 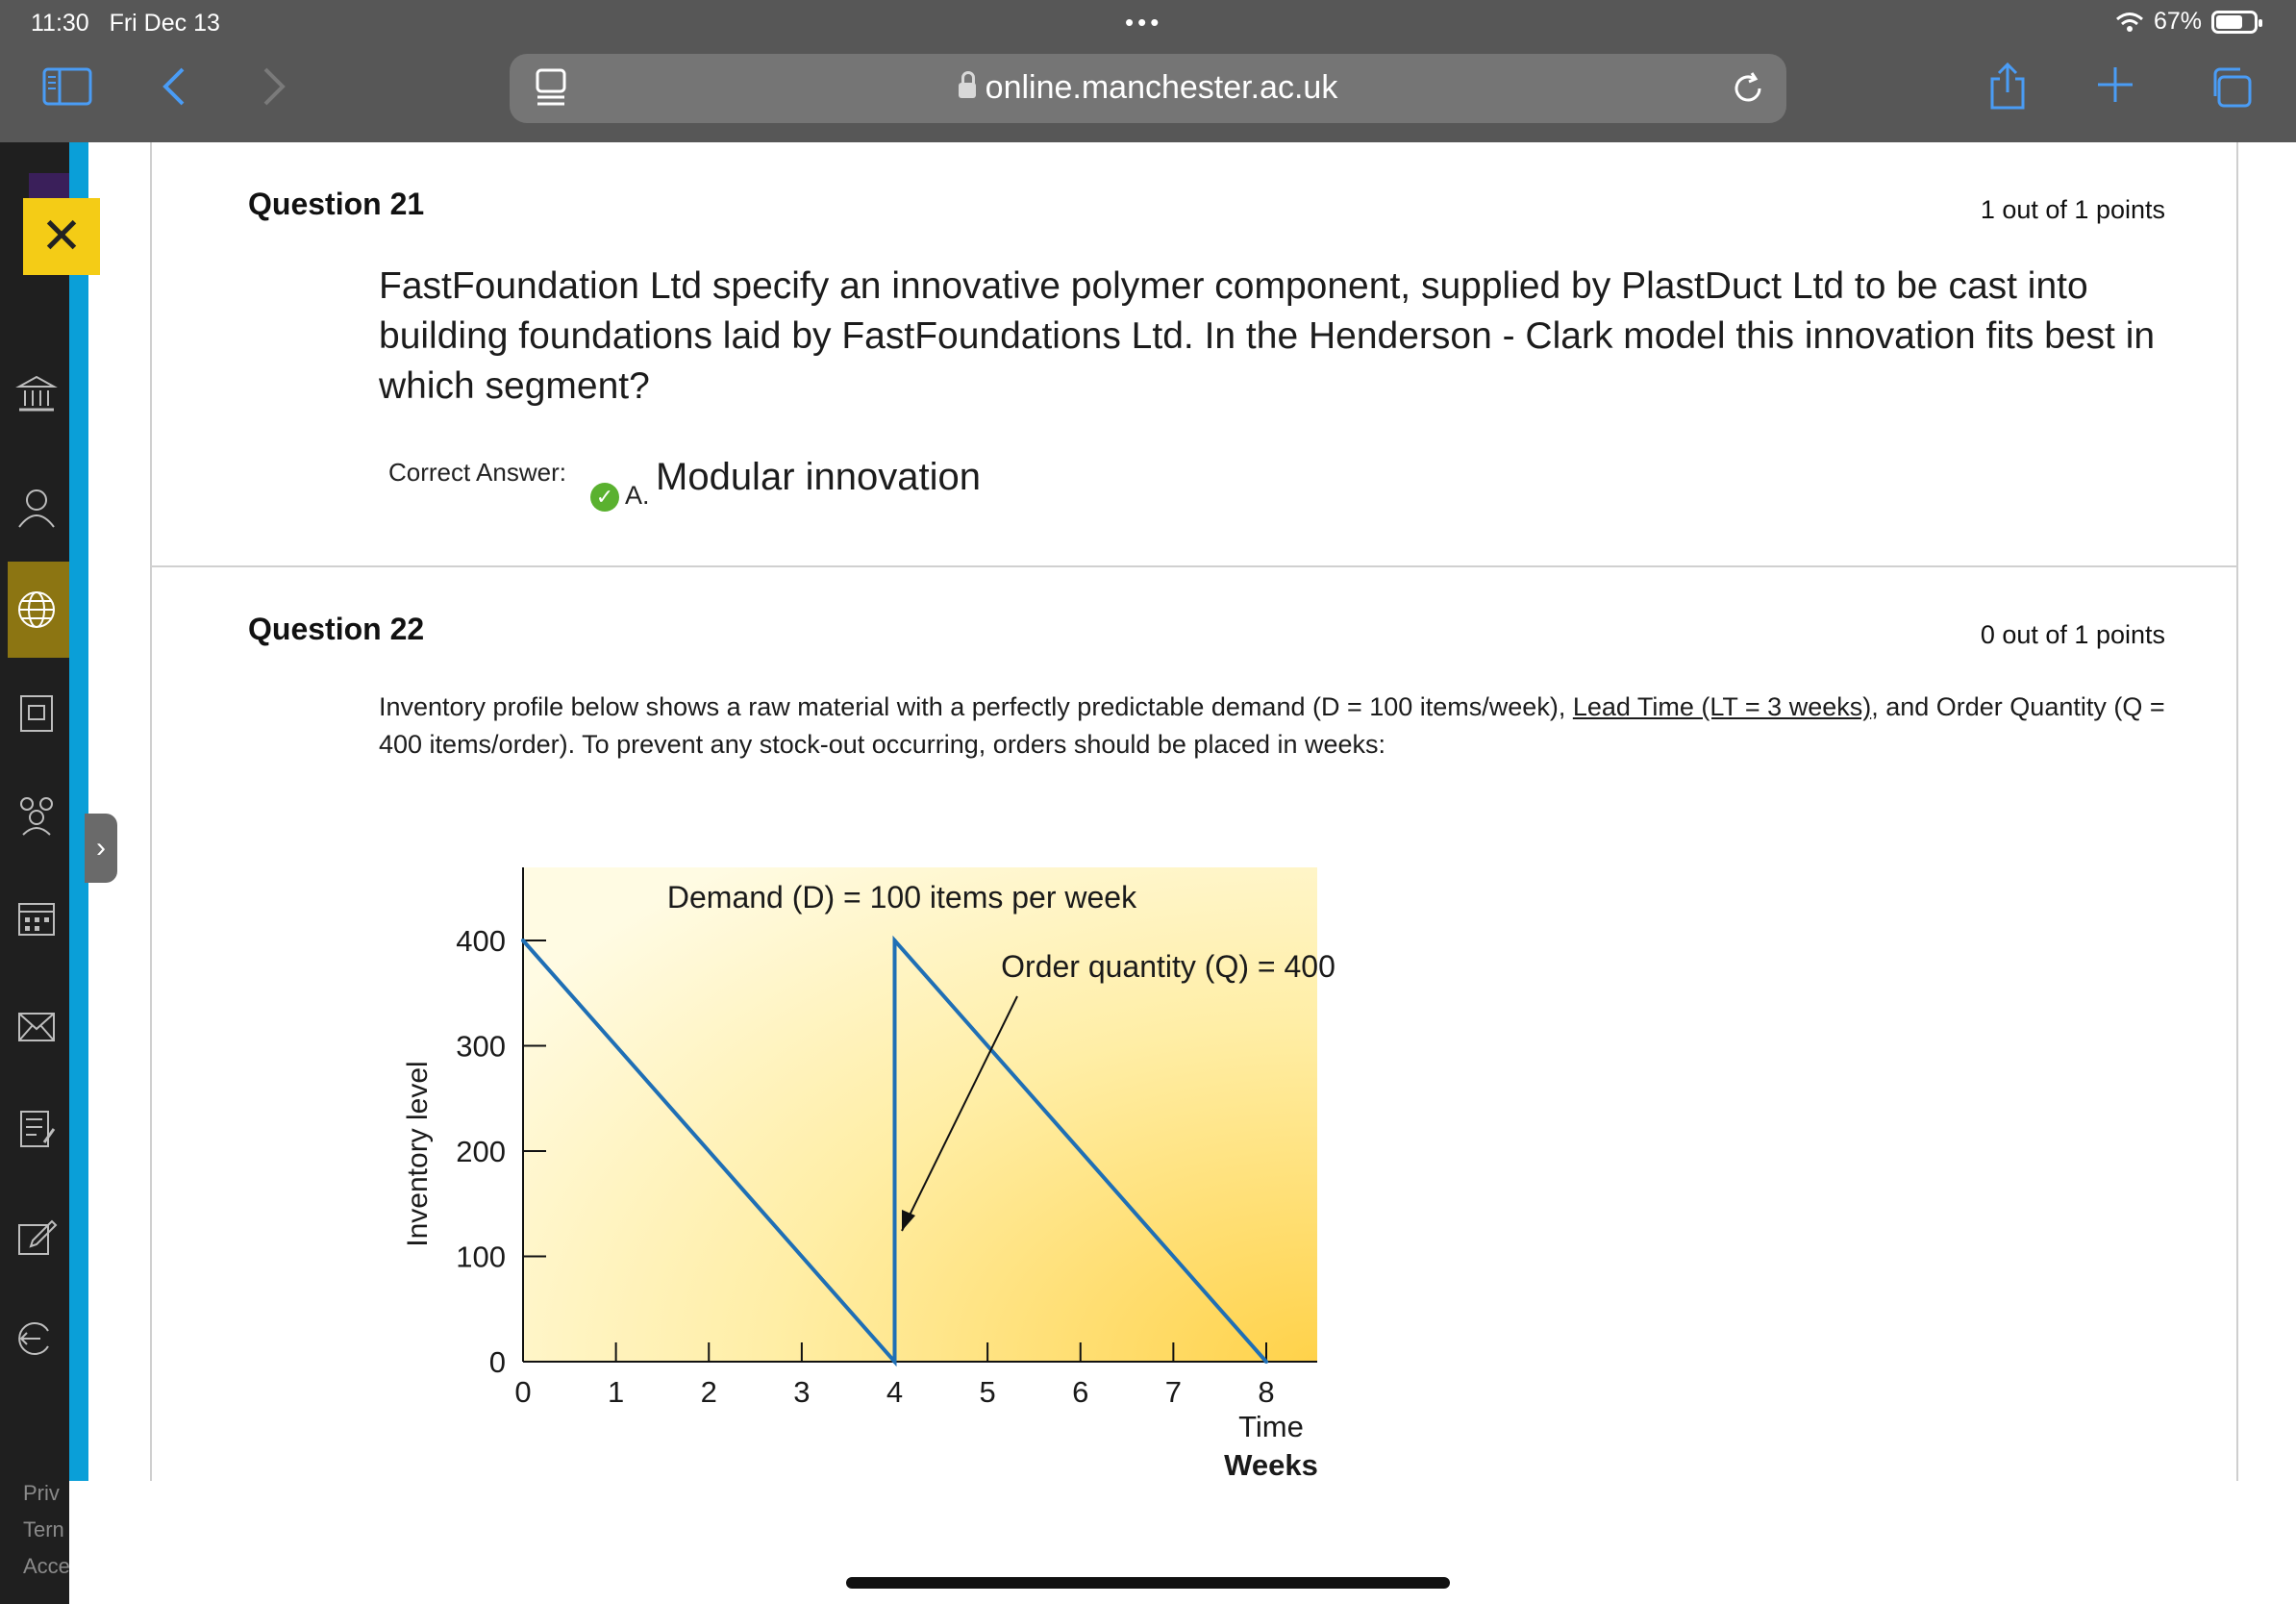 I want to click on share-icon, so click(x=2007, y=87).